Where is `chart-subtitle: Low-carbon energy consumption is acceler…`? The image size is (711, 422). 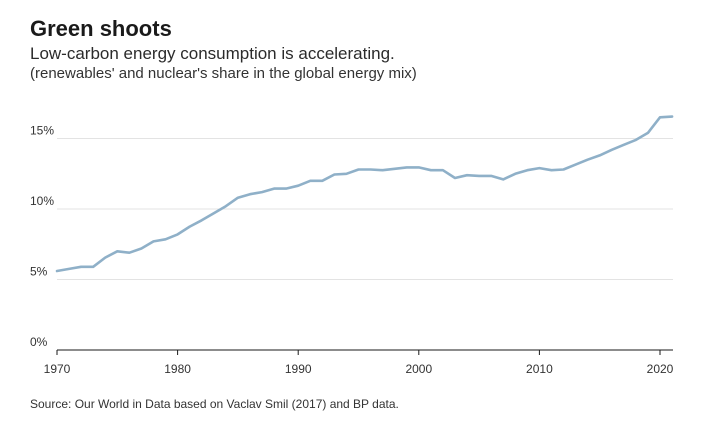
chart-subtitle: Low-carbon energy consumption is acceler… is located at coordinates (212, 53).